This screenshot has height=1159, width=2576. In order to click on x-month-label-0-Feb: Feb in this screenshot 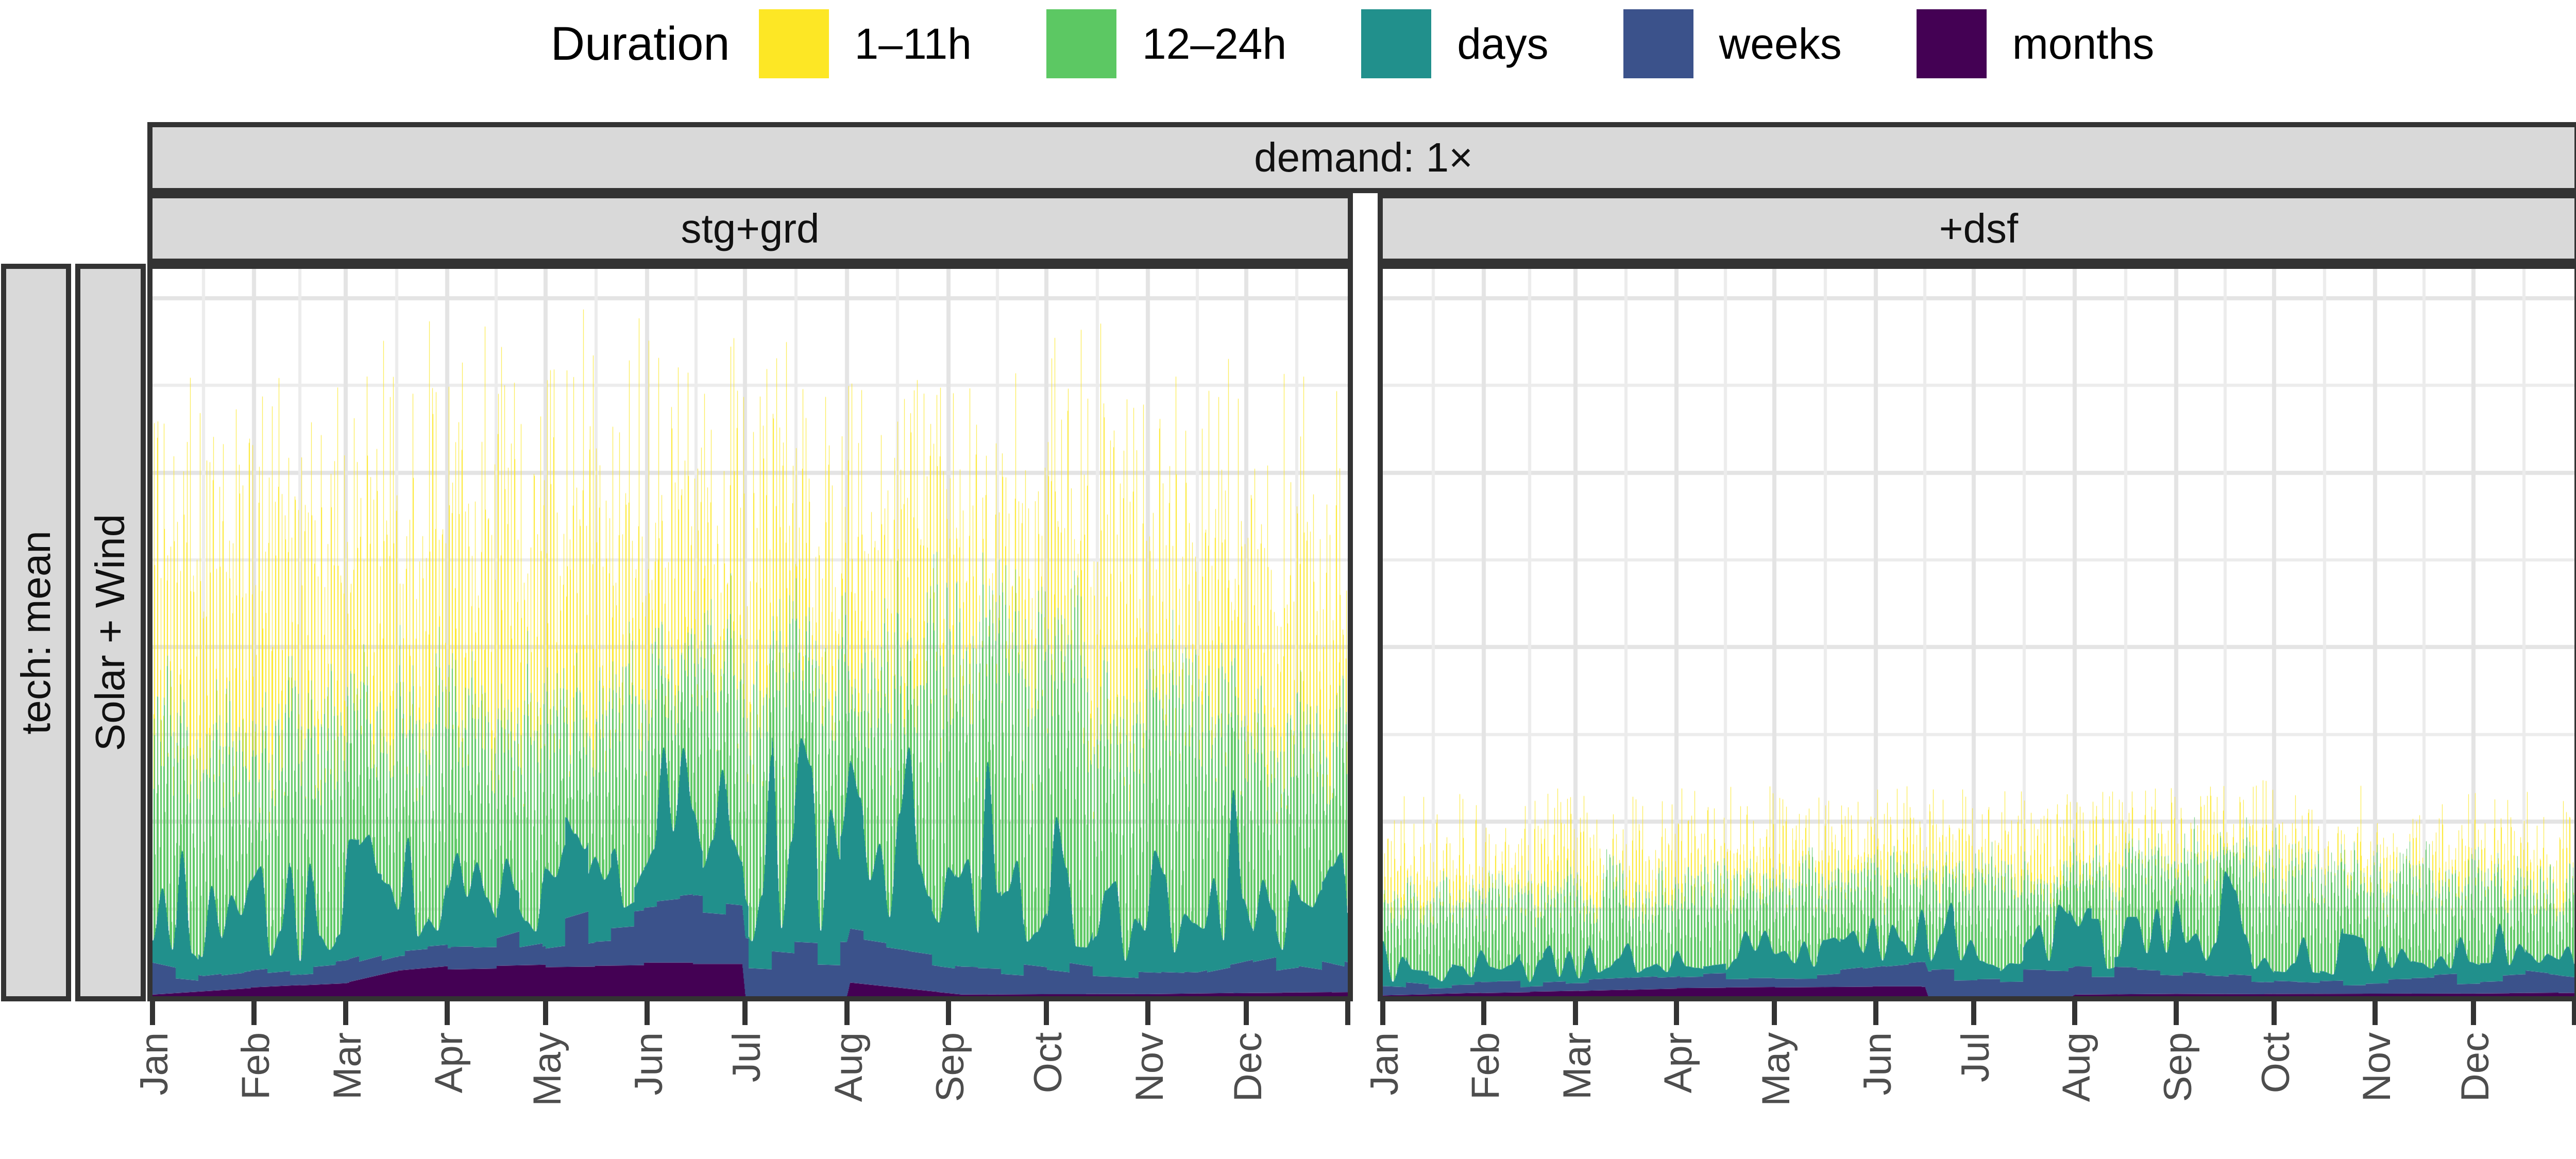, I will do `click(256, 1066)`.